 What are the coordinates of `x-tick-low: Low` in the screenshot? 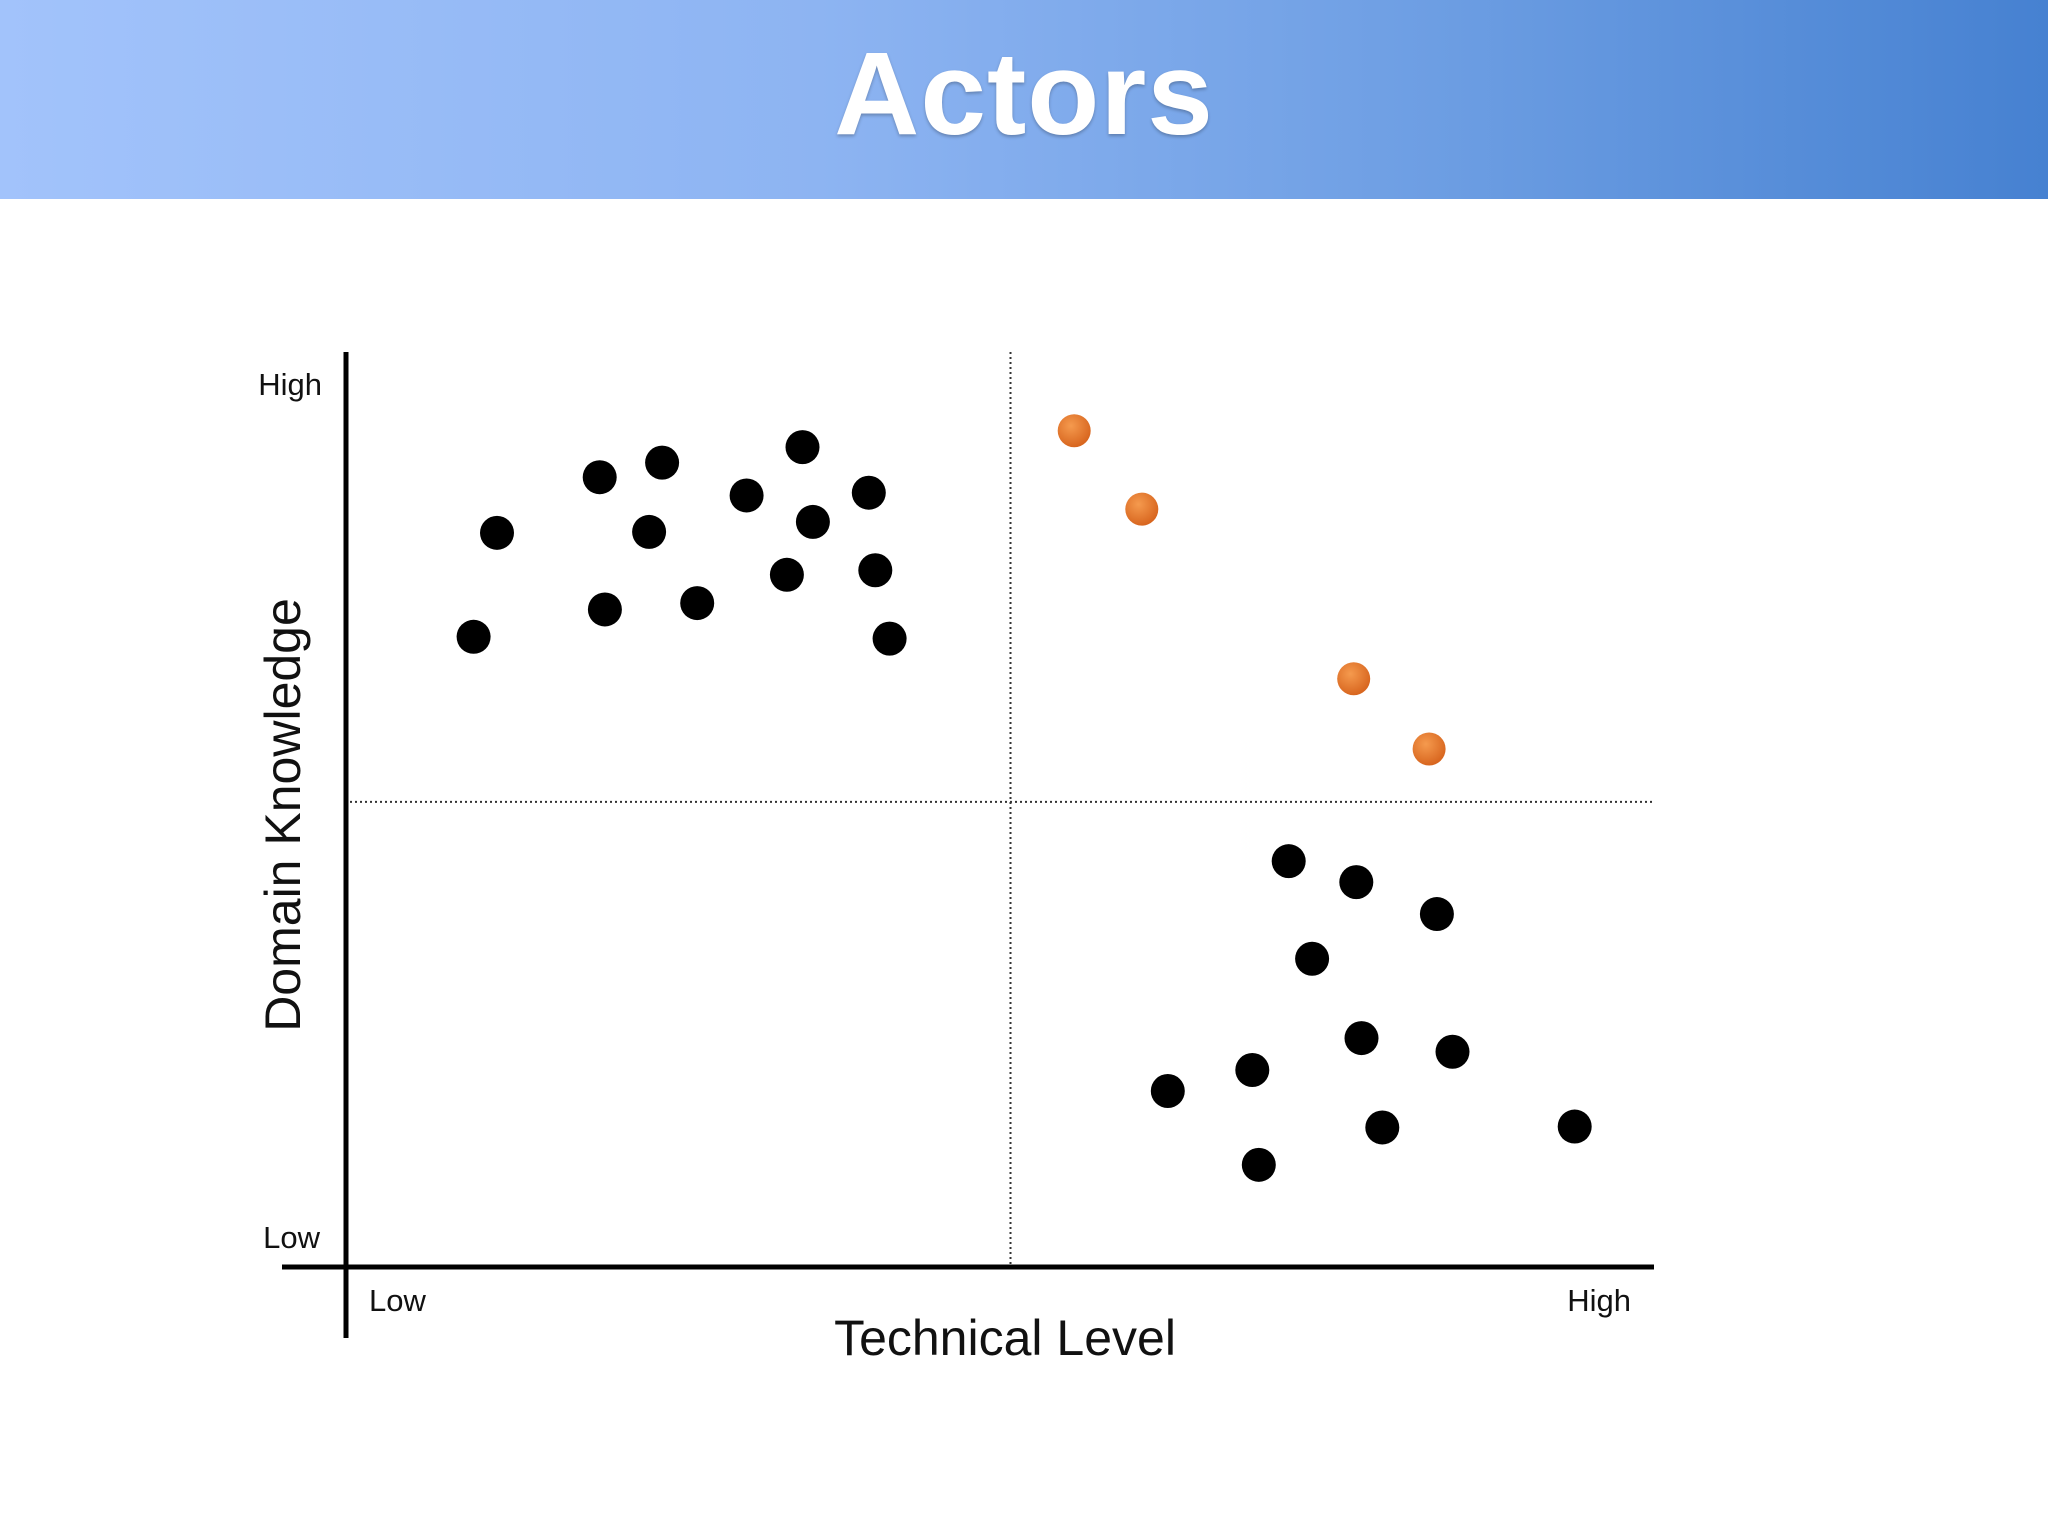 It's located at (397, 1300).